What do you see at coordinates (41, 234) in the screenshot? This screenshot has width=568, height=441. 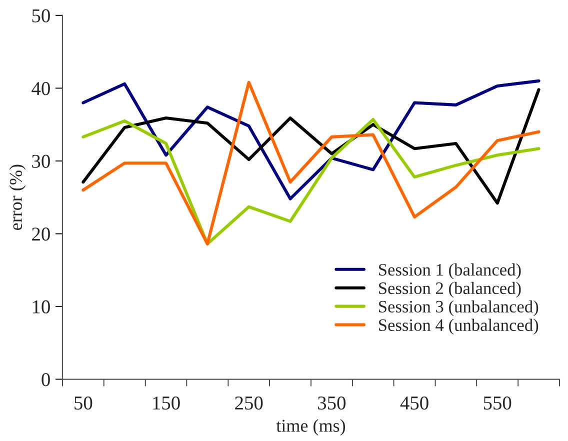 I see `y-tick-label: 20` at bounding box center [41, 234].